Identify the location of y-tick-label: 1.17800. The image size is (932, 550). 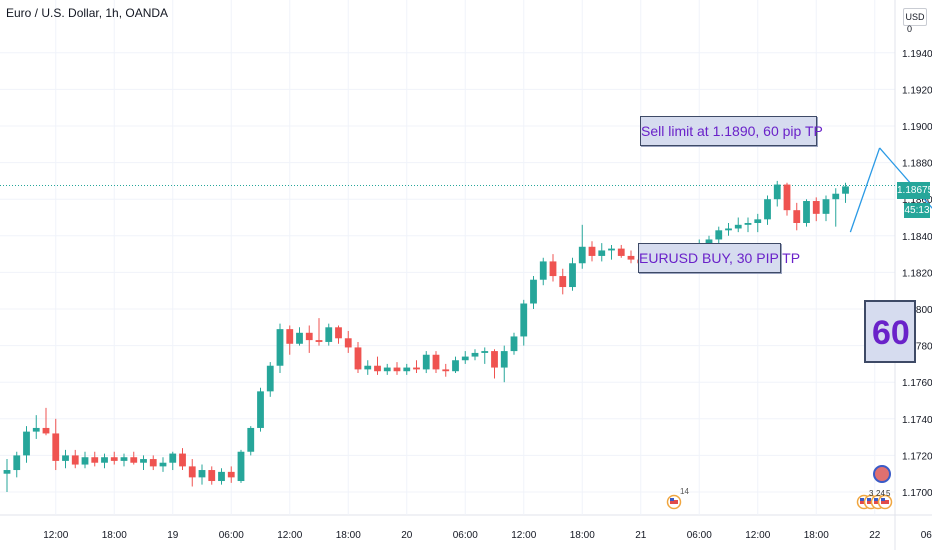
(917, 347).